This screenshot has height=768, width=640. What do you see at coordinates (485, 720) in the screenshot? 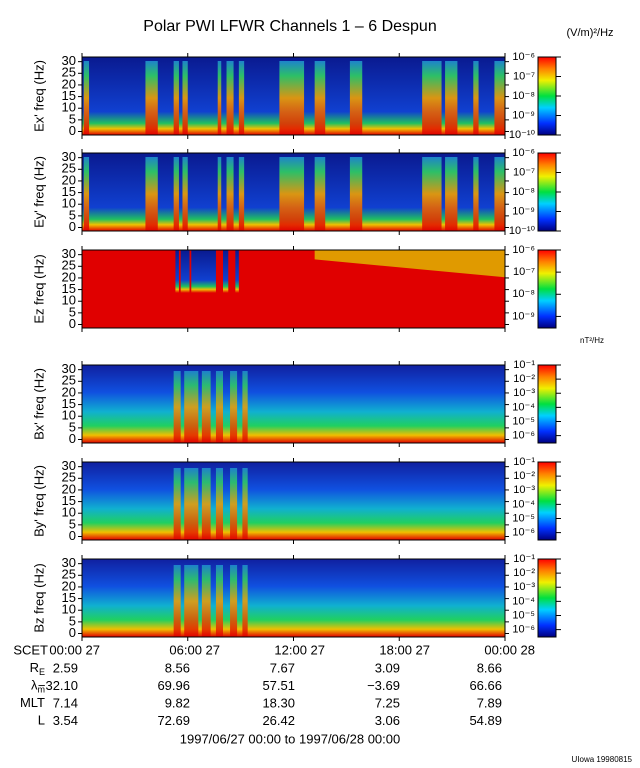
I see `ephemeris-value: 54.89` at bounding box center [485, 720].